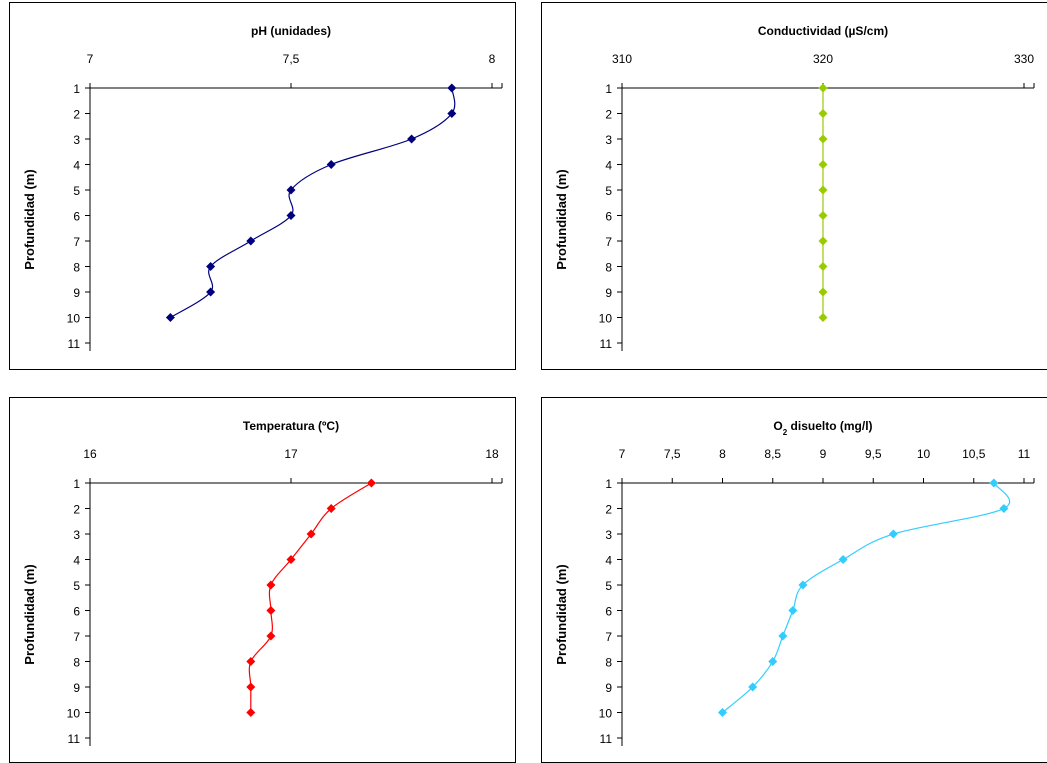  Describe the element at coordinates (924, 454) in the screenshot. I see `x-tick-label: 10` at that location.